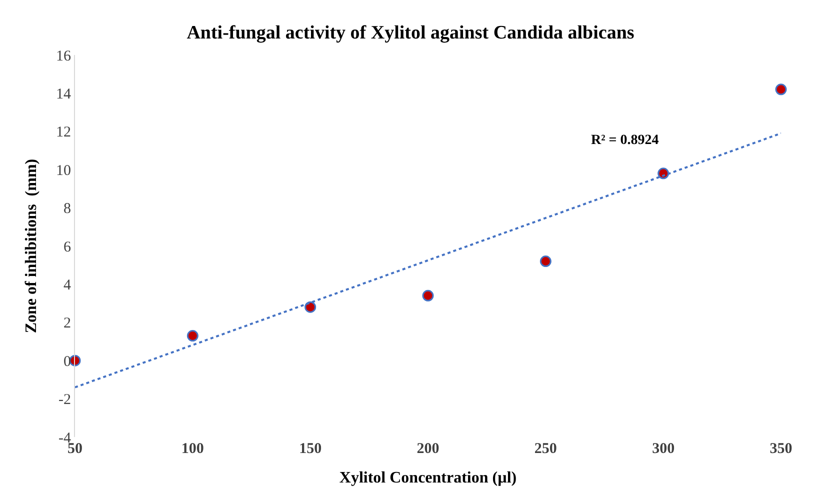 Image resolution: width=821 pixels, height=502 pixels. I want to click on chart-title: Anti-fungal activity of Xylitol against Candida albicans, so click(410, 33).